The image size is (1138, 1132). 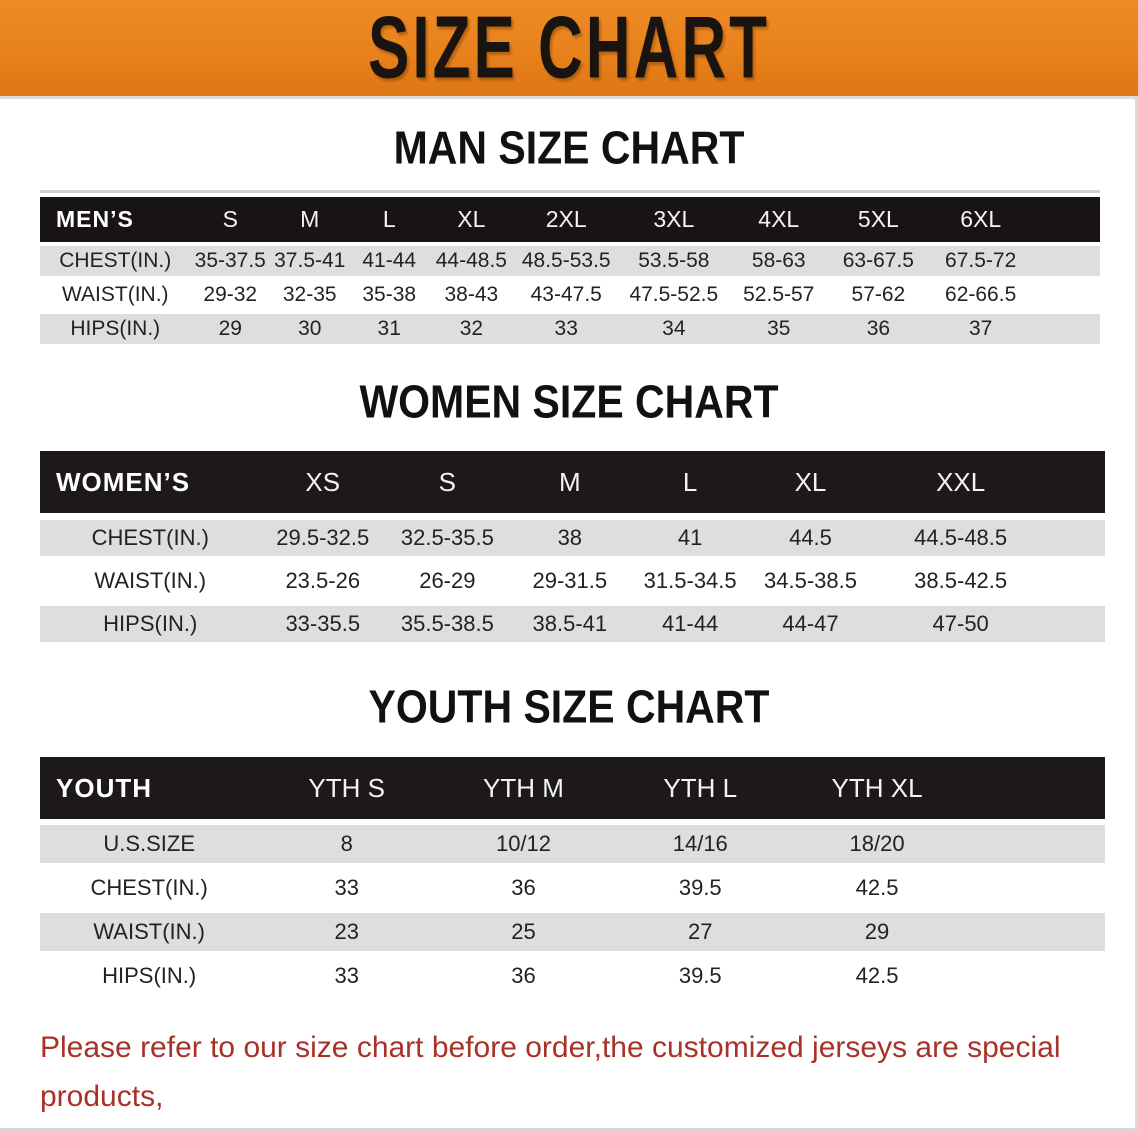 I want to click on row-label: U.S.SIZE, so click(x=149, y=844).